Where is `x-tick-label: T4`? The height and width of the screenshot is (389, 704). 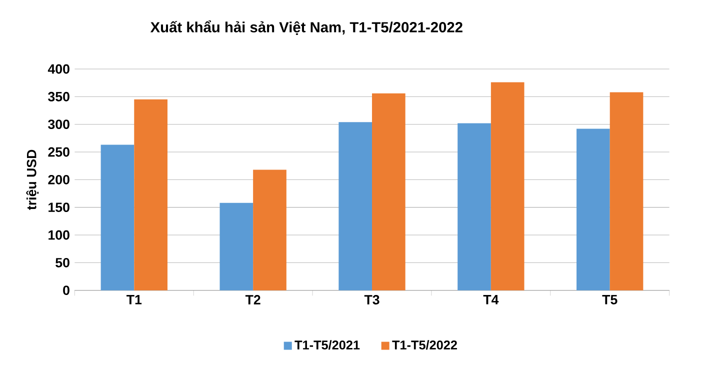
x-tick-label: T4 is located at coordinates (491, 299).